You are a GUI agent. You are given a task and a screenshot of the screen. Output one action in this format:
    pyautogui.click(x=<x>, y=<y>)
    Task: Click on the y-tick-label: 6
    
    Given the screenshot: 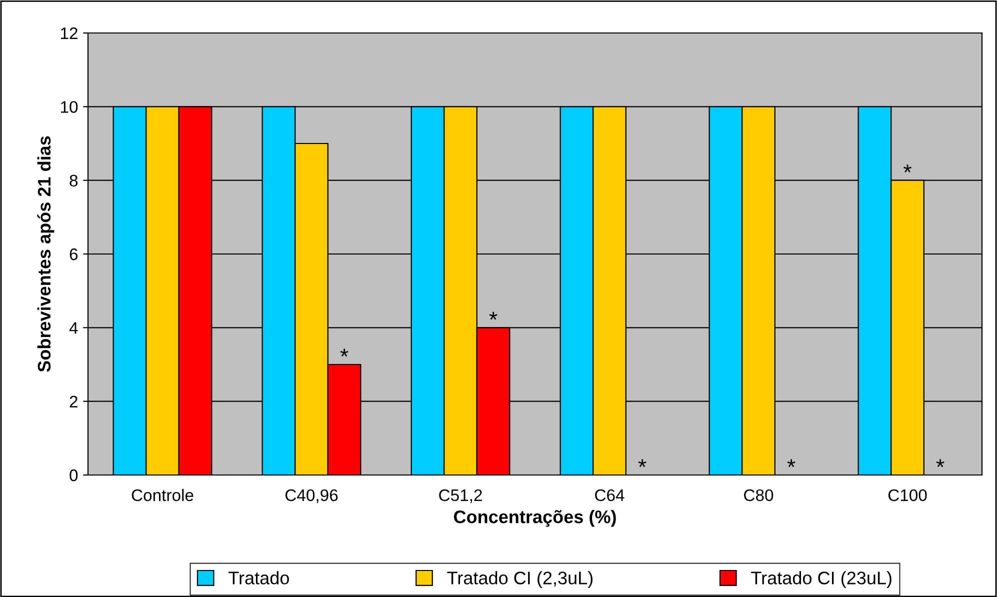 What is the action you would take?
    pyautogui.click(x=74, y=254)
    